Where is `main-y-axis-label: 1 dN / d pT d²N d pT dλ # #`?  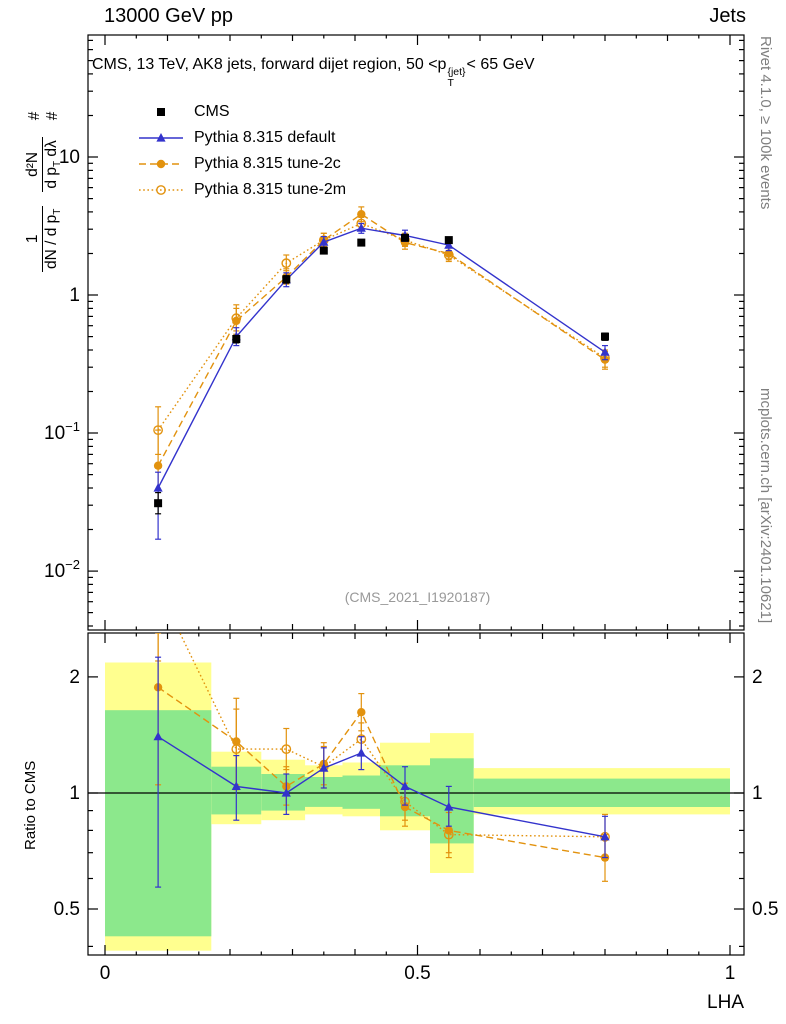 main-y-axis-label: 1 dN / d pT d²N d pT dλ # # is located at coordinates (44, 190).